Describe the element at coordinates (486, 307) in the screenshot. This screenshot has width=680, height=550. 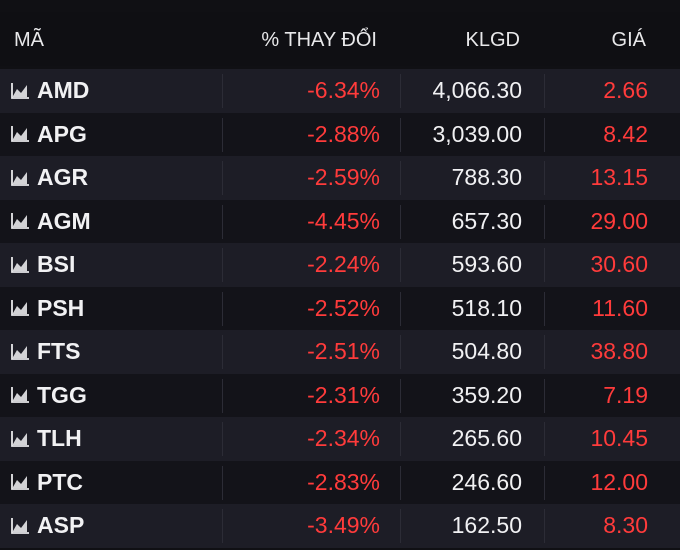
I see `volume-cell: 518.10` at that location.